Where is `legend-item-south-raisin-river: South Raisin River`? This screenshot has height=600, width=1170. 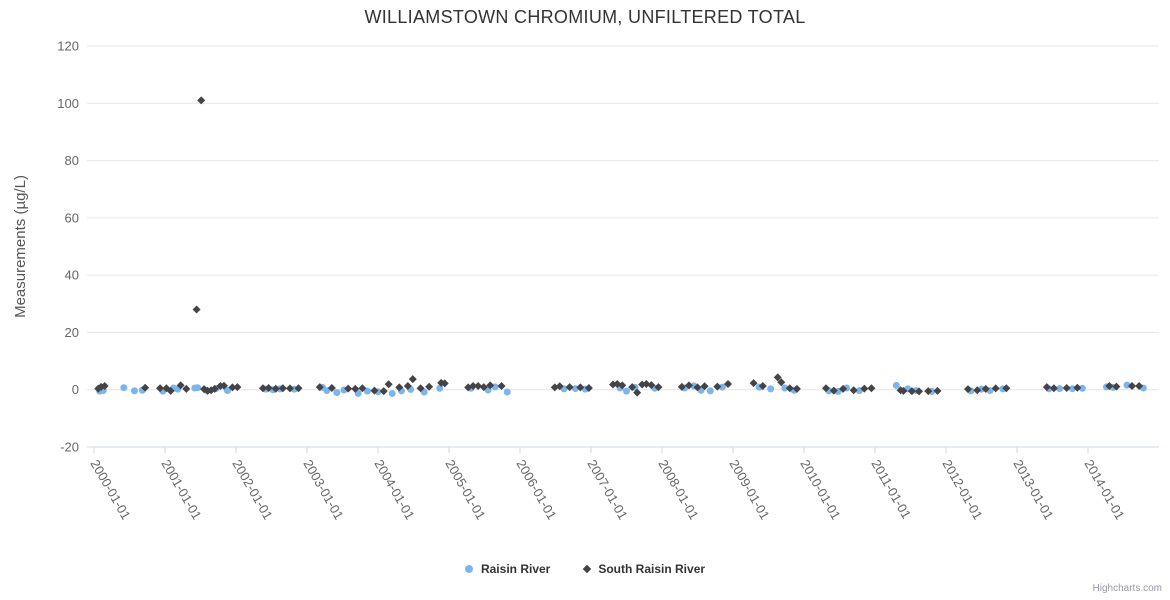 legend-item-south-raisin-river: South Raisin River is located at coordinates (644, 569).